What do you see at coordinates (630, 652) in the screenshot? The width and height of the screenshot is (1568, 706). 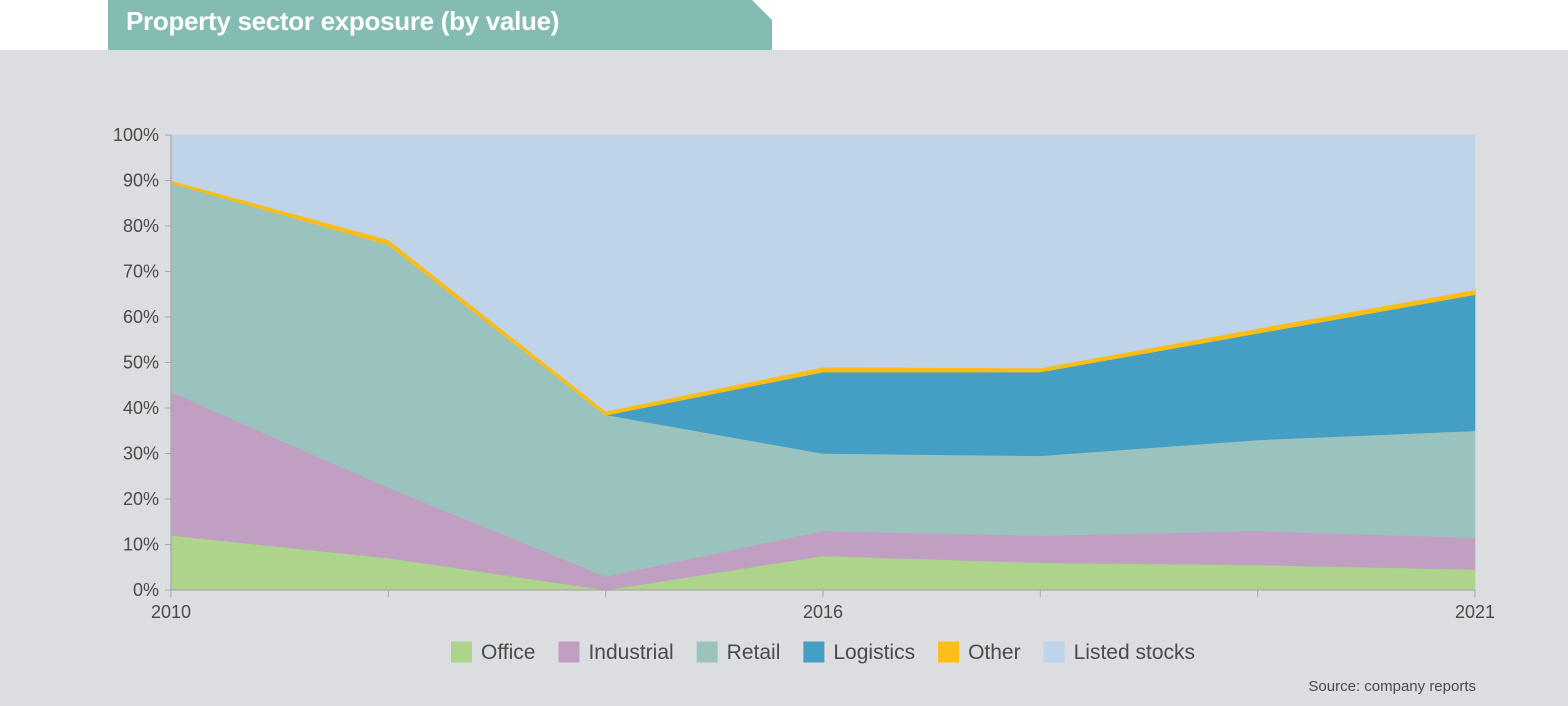 I see `legend-label-industrial: Industrial` at bounding box center [630, 652].